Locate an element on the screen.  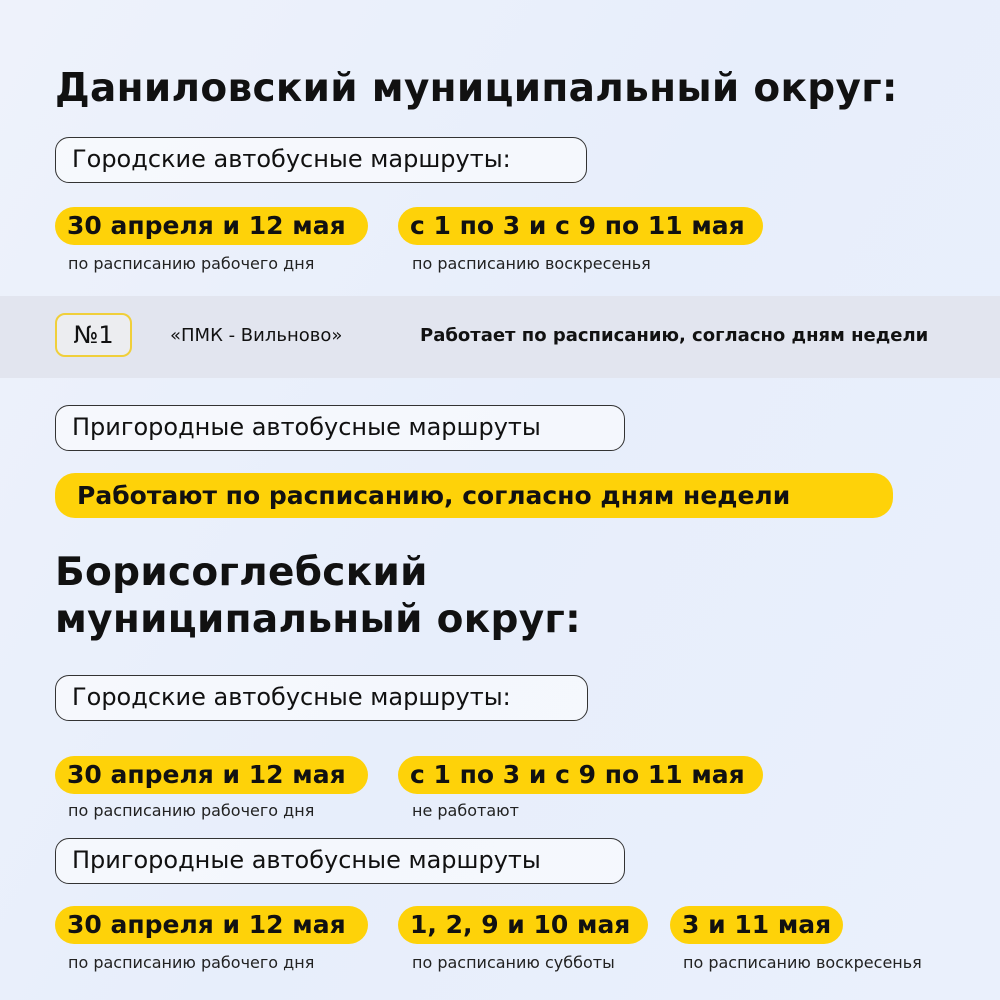
date-pill: 1, 2, 9 и 10 мая is located at coordinates (523, 925).